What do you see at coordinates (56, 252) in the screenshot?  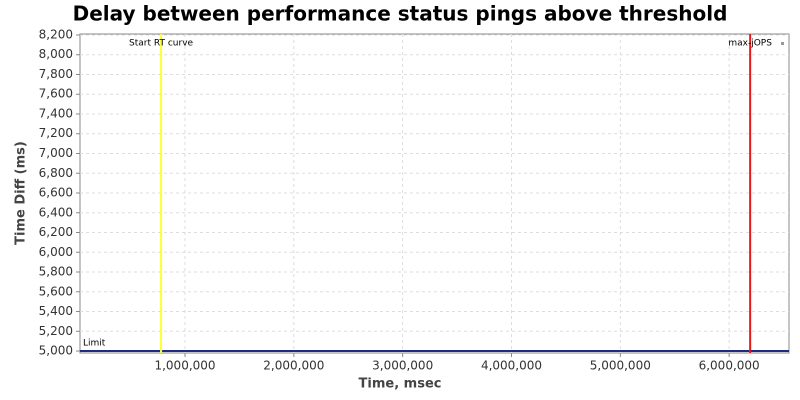 I see `y-tick-label: 6,000` at bounding box center [56, 252].